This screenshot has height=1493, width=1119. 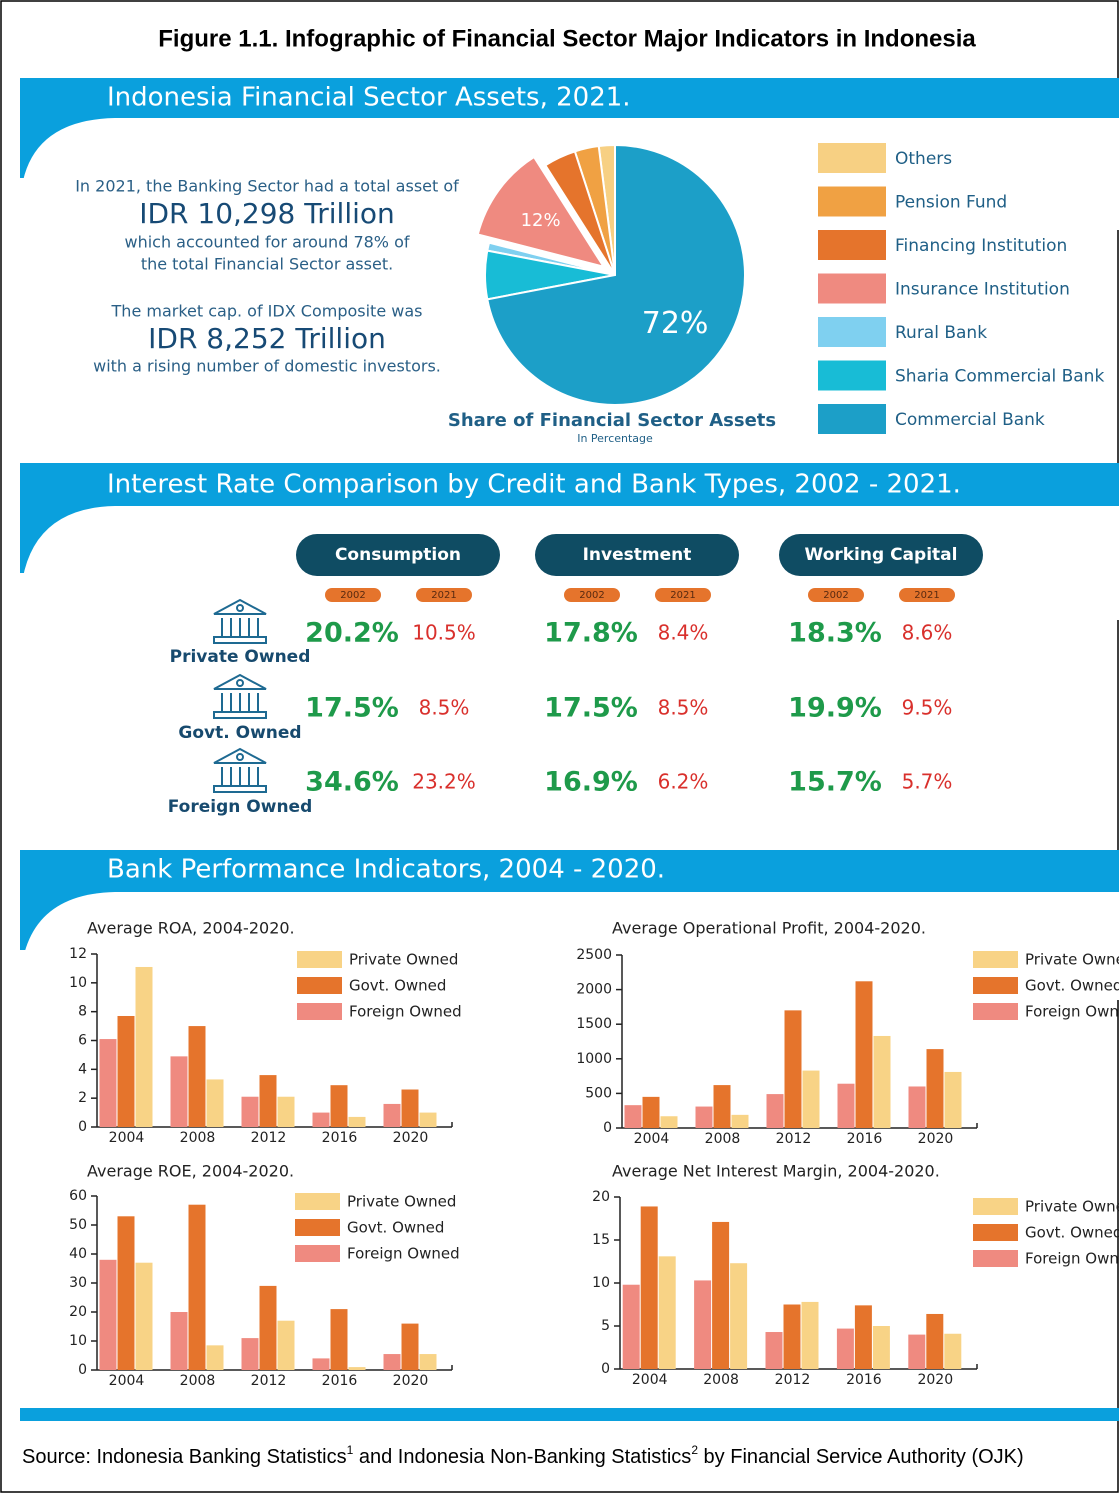 What do you see at coordinates (776, 1171) in the screenshot?
I see `chart-title: Average Net Interest Margin, 2004-2020.` at bounding box center [776, 1171].